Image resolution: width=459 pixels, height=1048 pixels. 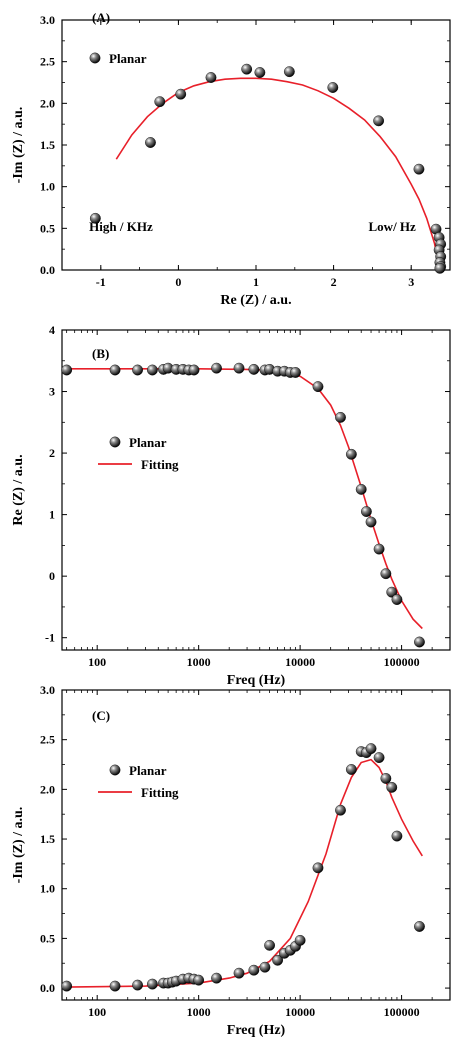 I want to click on y-tick-label: 4, so click(x=52, y=330).